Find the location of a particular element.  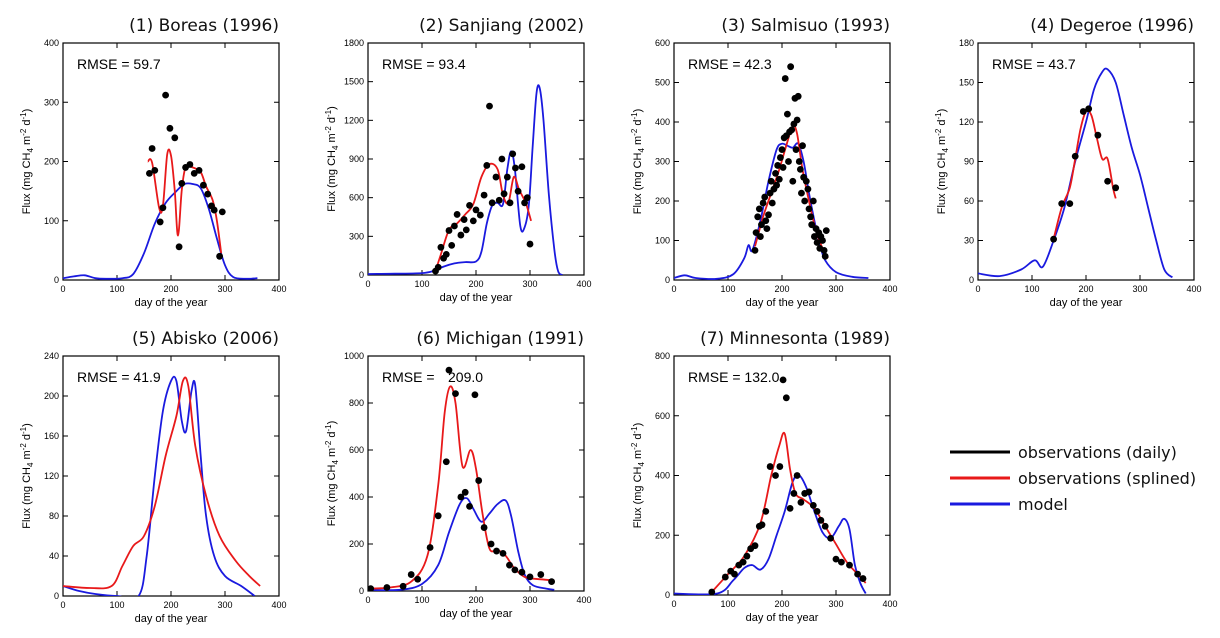

panel-4-ytick-label: 0 is located at coordinates (971, 280).